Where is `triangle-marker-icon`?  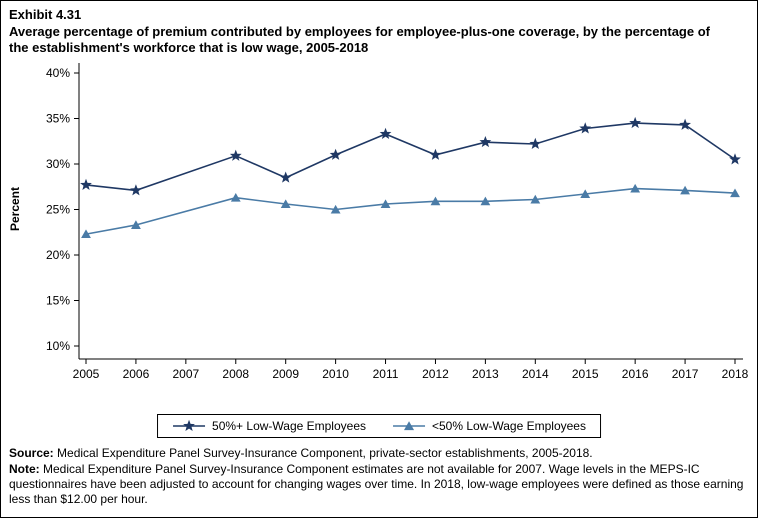
triangle-marker-icon is located at coordinates (409, 426).